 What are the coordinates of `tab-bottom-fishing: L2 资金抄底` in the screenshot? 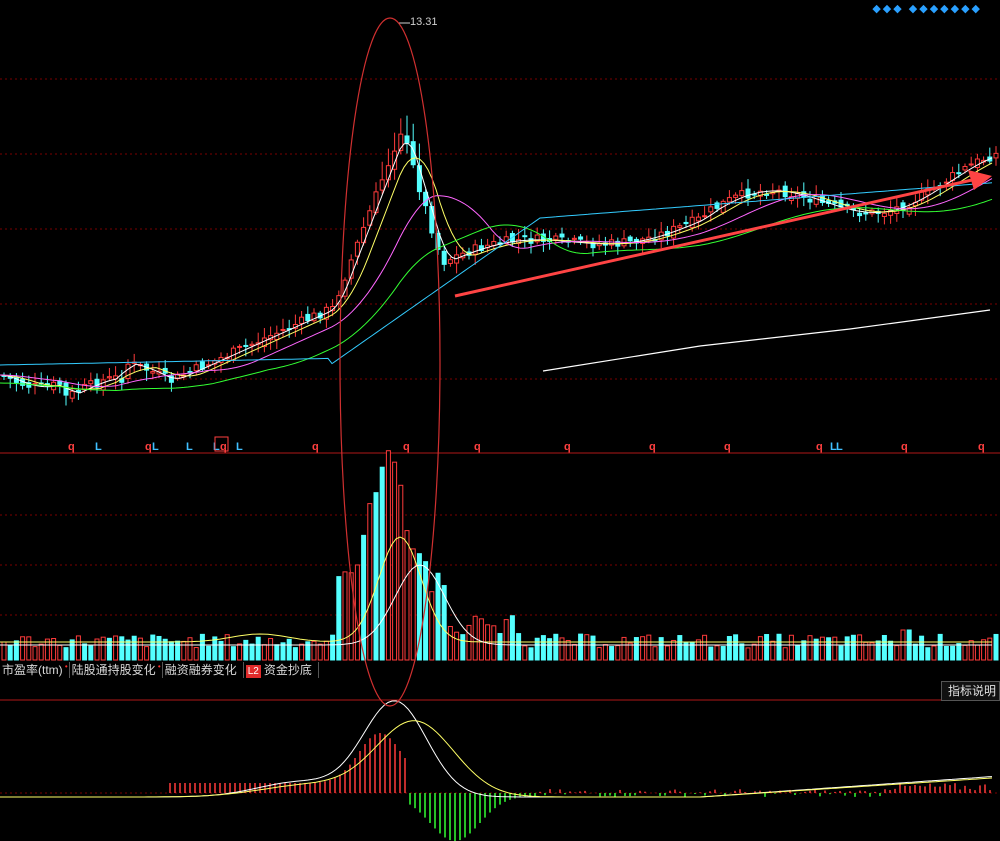 It's located at (281, 670).